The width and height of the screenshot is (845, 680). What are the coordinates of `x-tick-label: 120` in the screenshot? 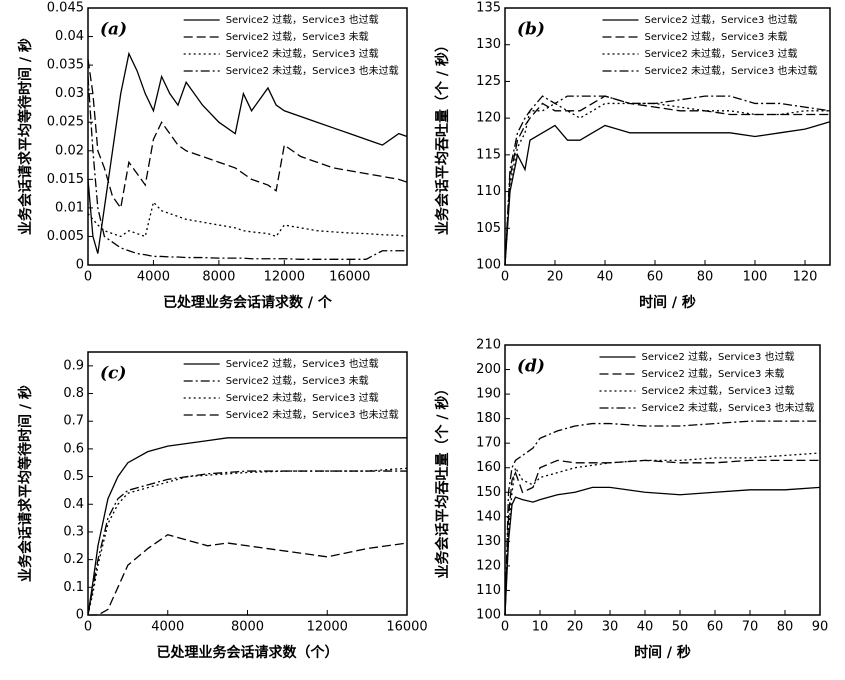 It's located at (805, 277).